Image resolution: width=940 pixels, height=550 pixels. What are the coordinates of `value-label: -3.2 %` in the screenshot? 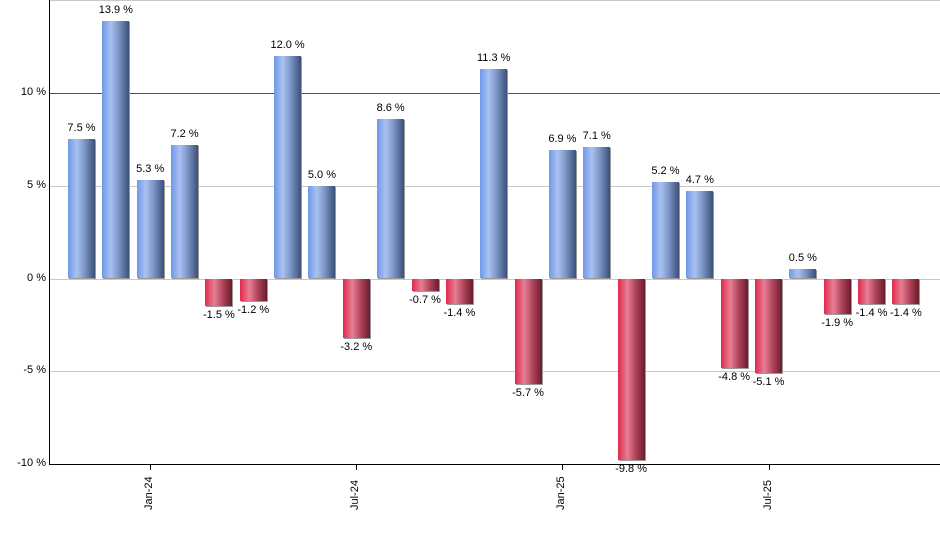 It's located at (356, 346).